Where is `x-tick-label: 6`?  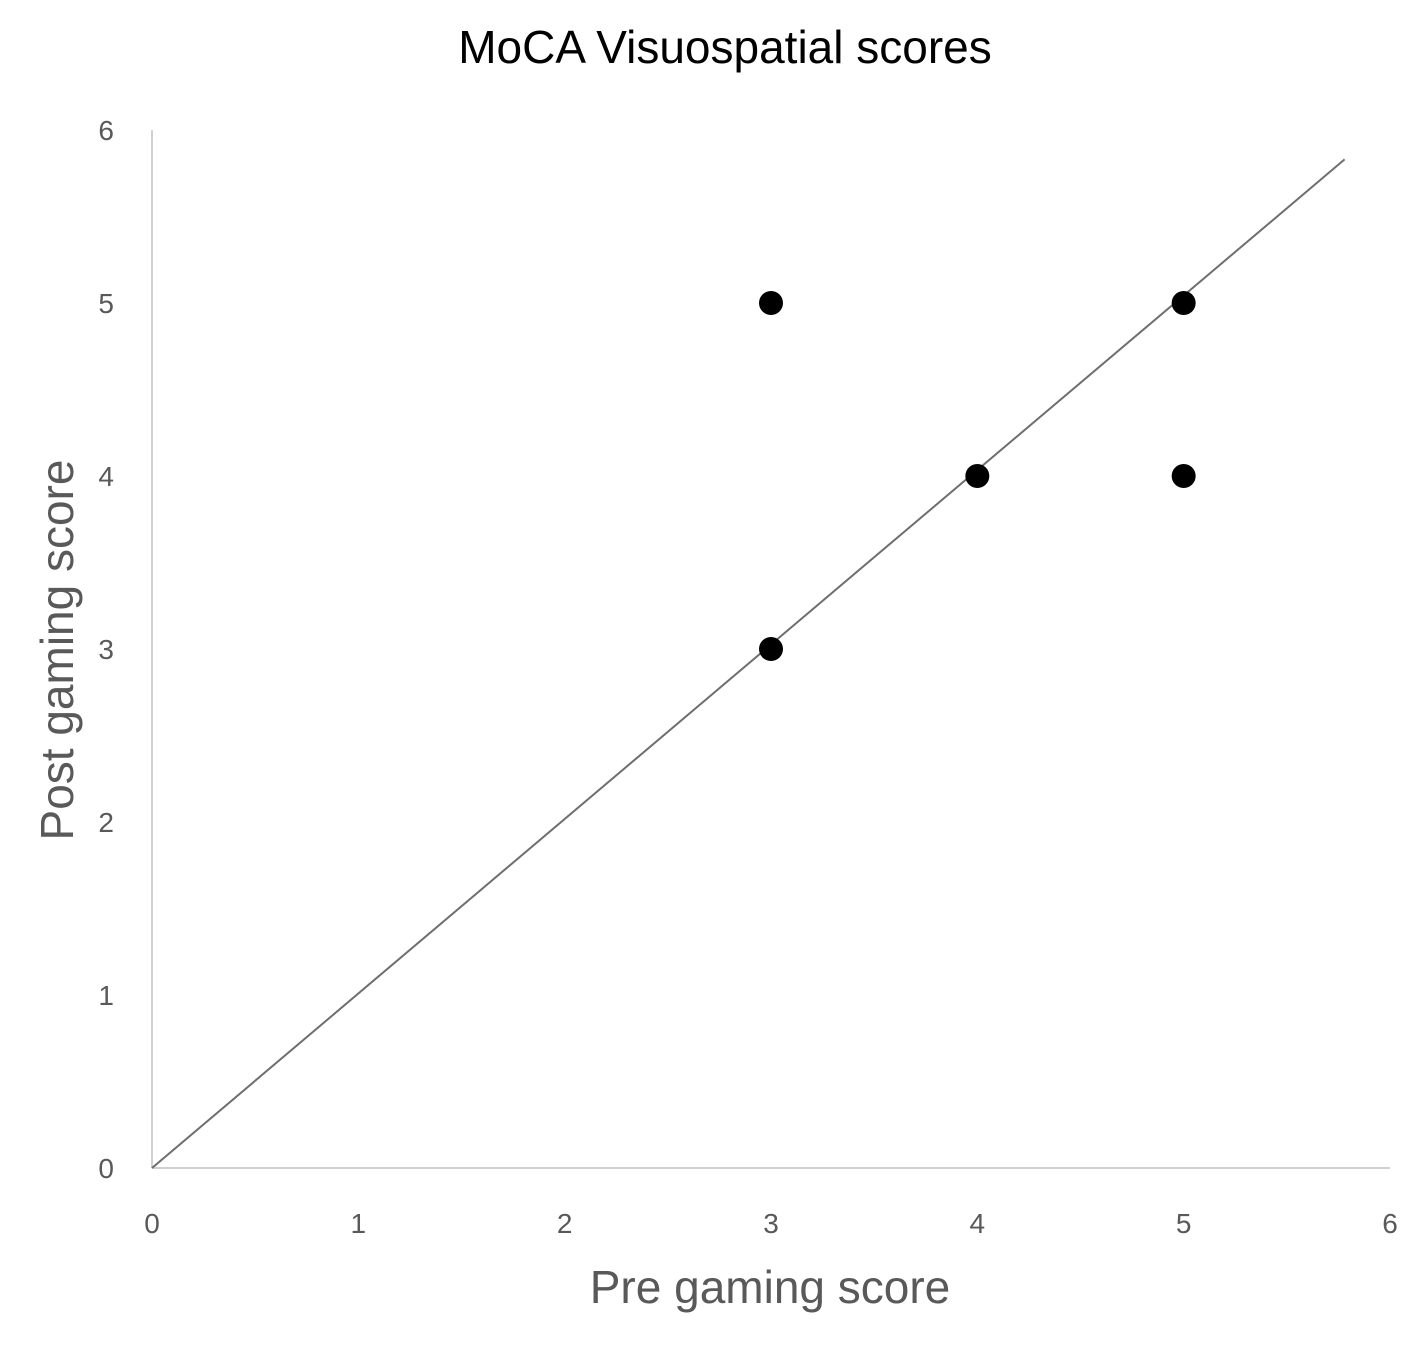 x-tick-label: 6 is located at coordinates (1390, 1223).